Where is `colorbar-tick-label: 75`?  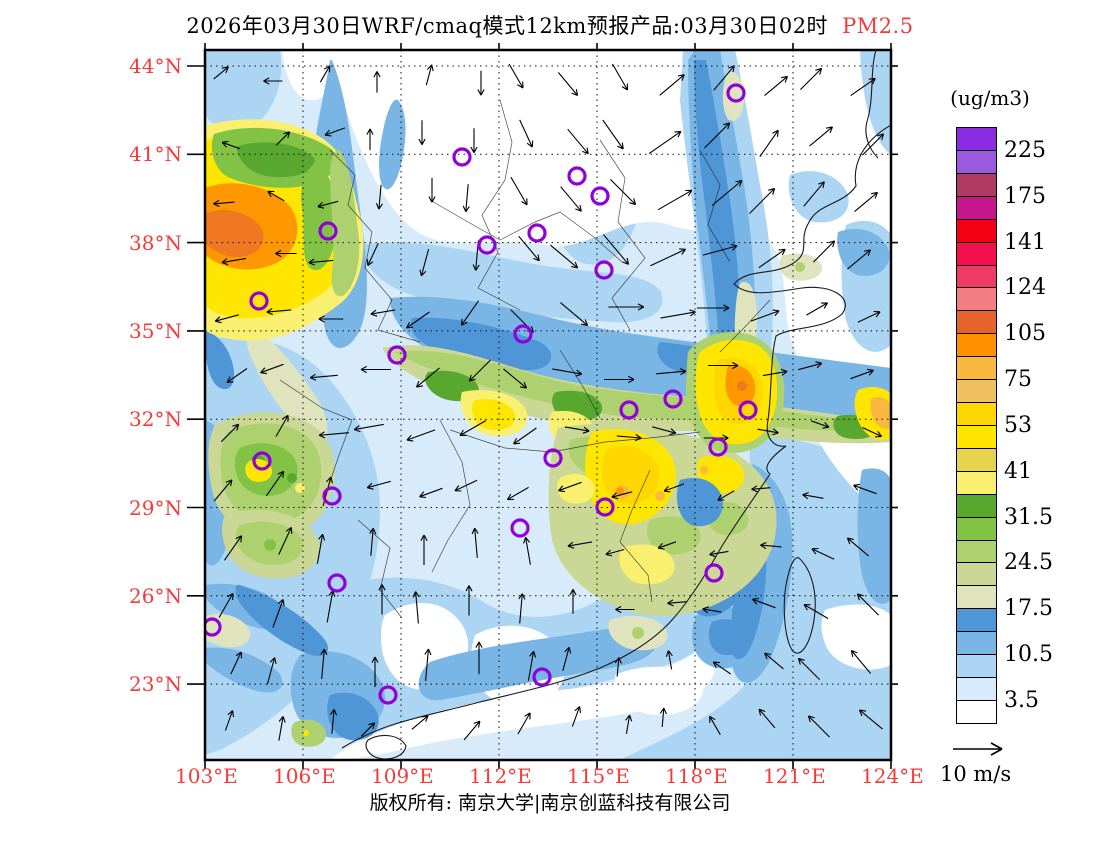
colorbar-tick-label: 75 is located at coordinates (1018, 380).